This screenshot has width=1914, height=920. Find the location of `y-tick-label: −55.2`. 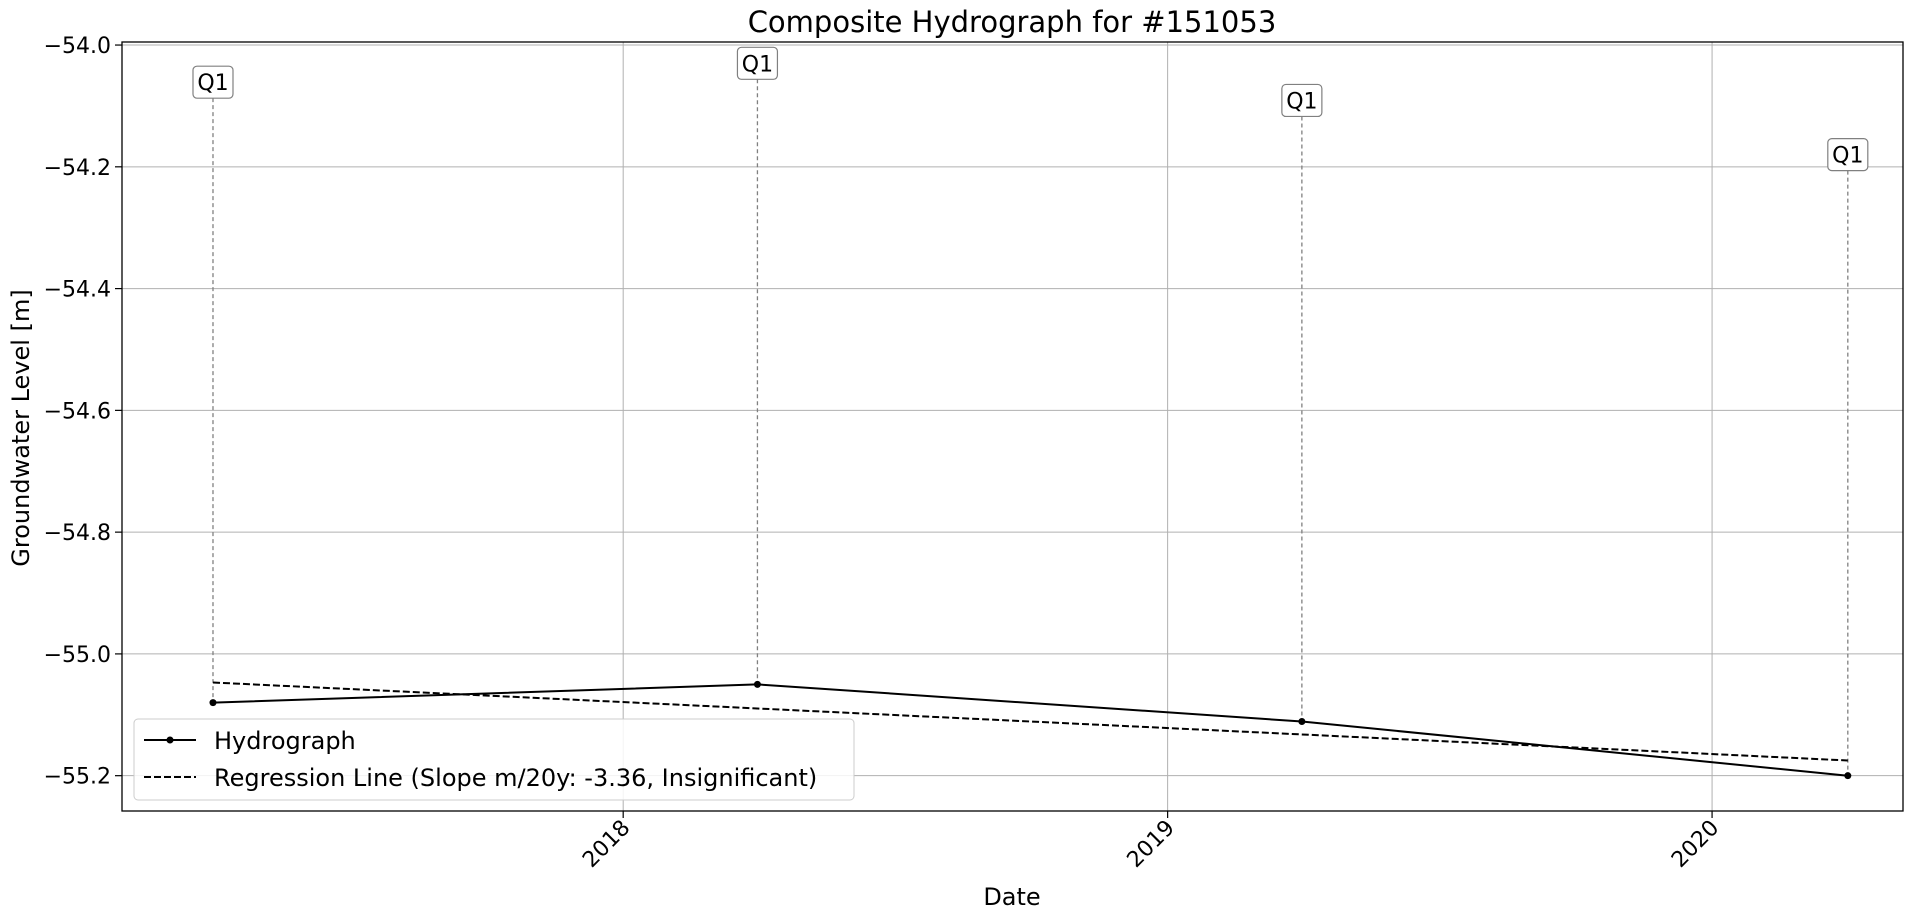

y-tick-label: −55.2 is located at coordinates (77, 777).